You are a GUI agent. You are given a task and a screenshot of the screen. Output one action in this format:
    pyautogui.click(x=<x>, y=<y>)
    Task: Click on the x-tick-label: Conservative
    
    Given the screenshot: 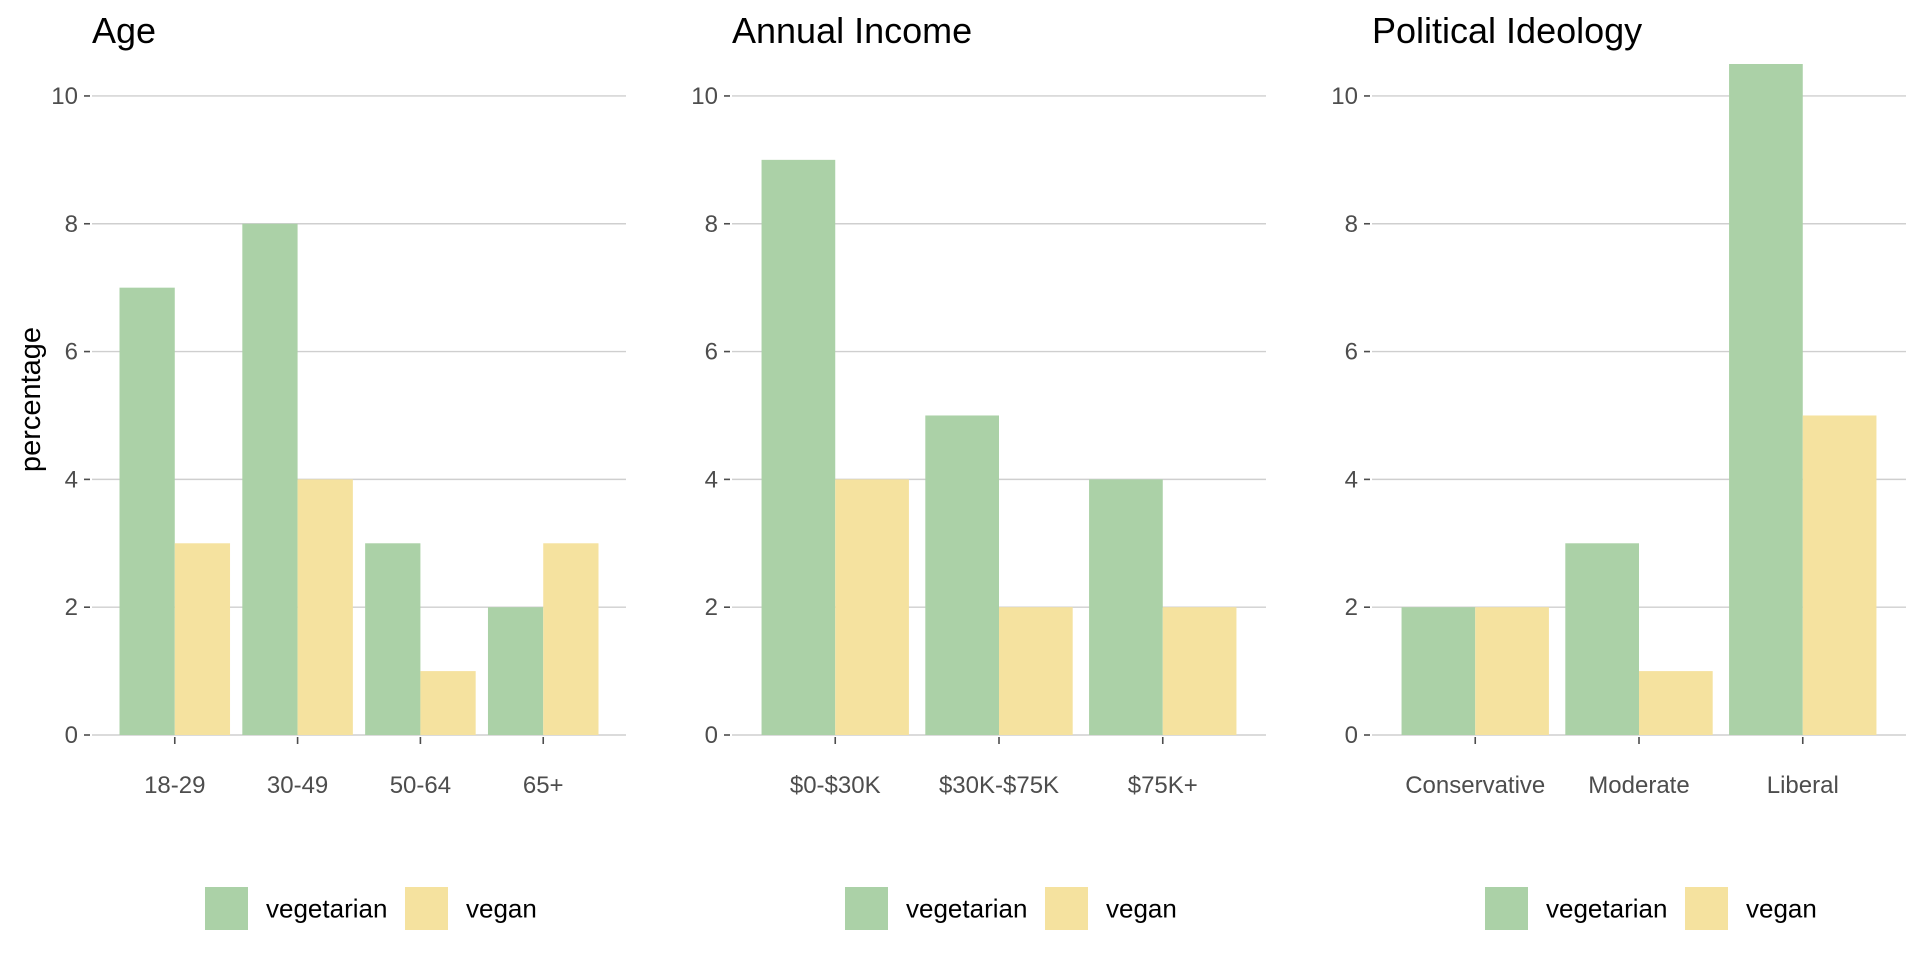 What is the action you would take?
    pyautogui.click(x=1475, y=785)
    